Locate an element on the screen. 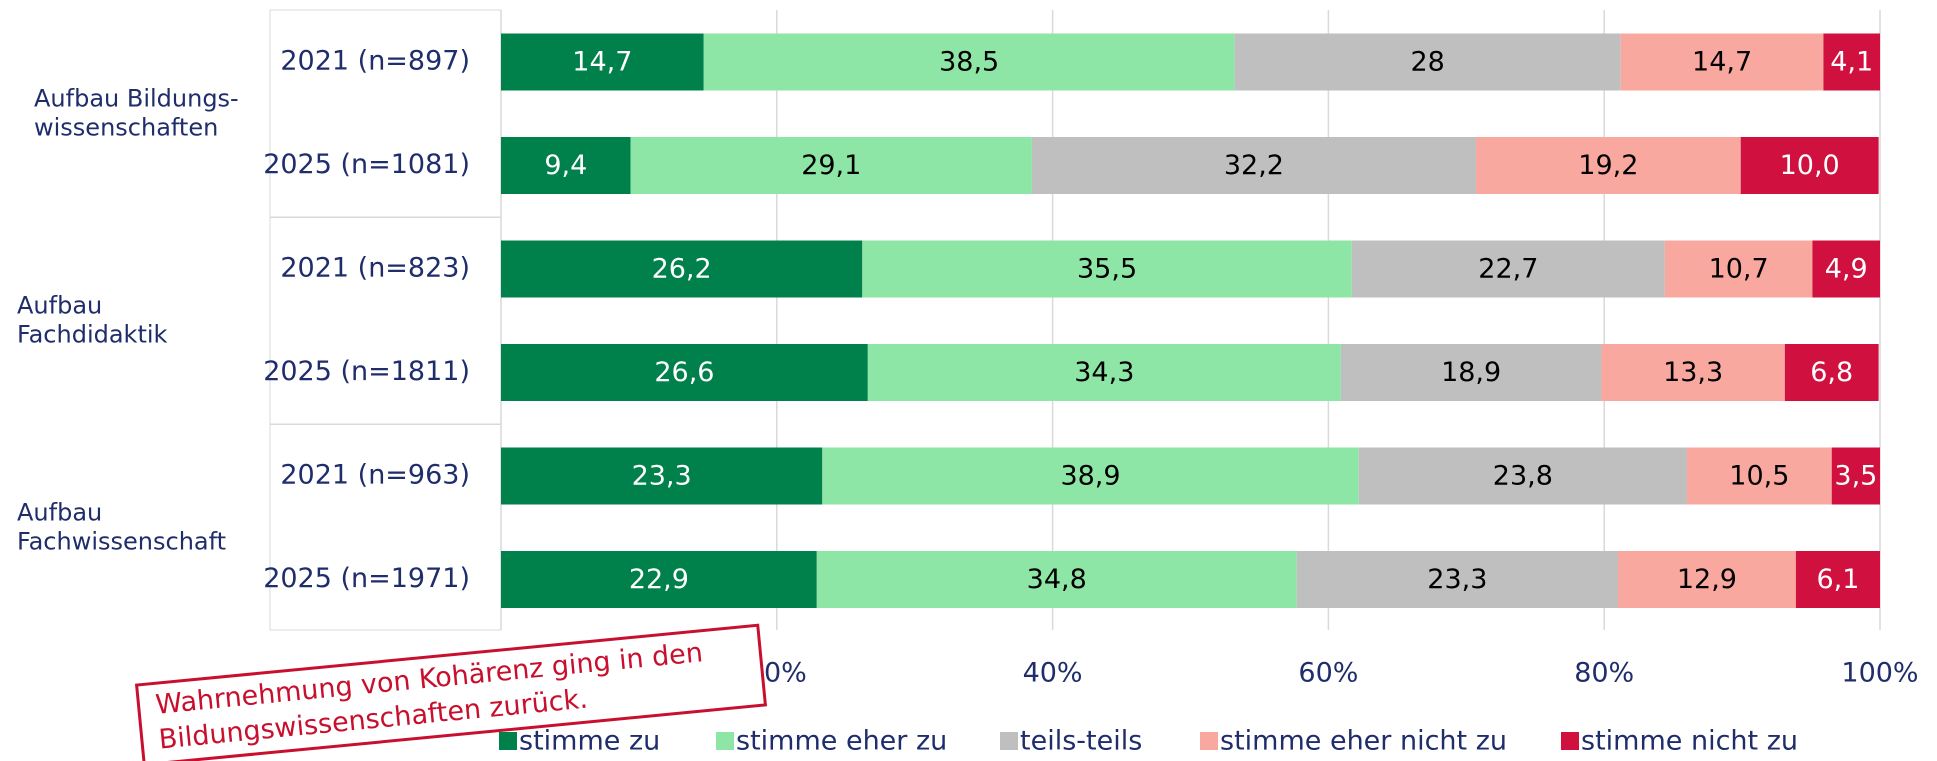 The image size is (1937, 761). category-label: 2021 (n=963) is located at coordinates (375, 475).